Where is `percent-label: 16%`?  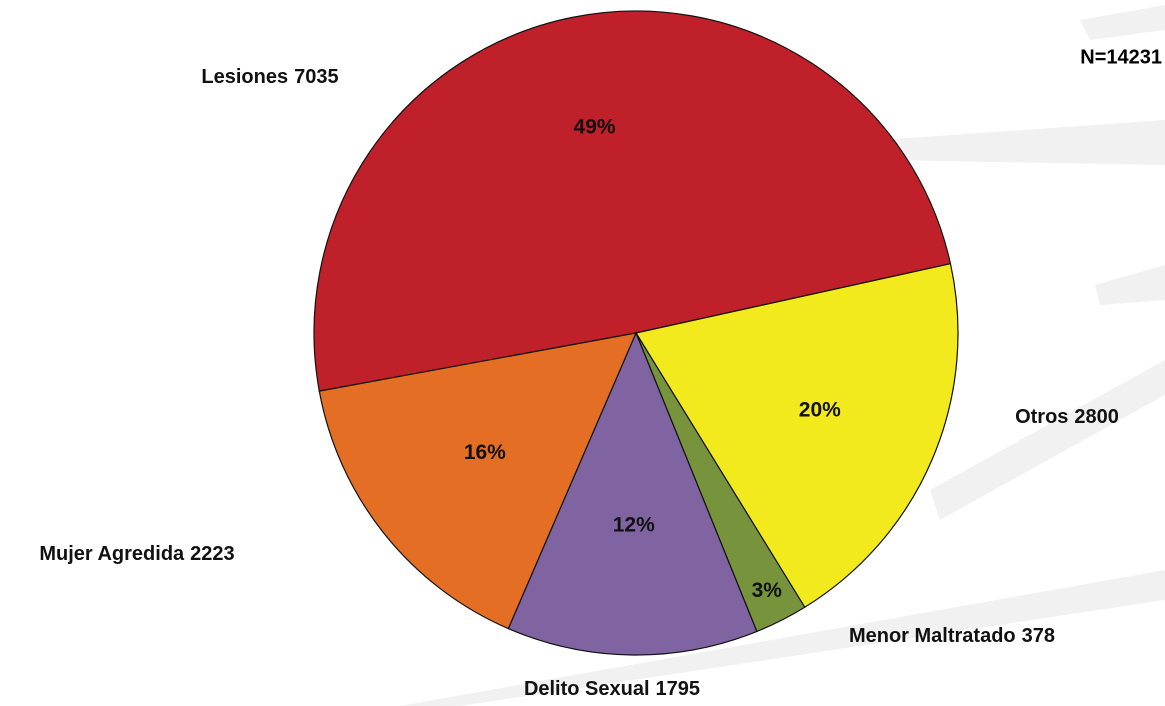
percent-label: 16% is located at coordinates (485, 452).